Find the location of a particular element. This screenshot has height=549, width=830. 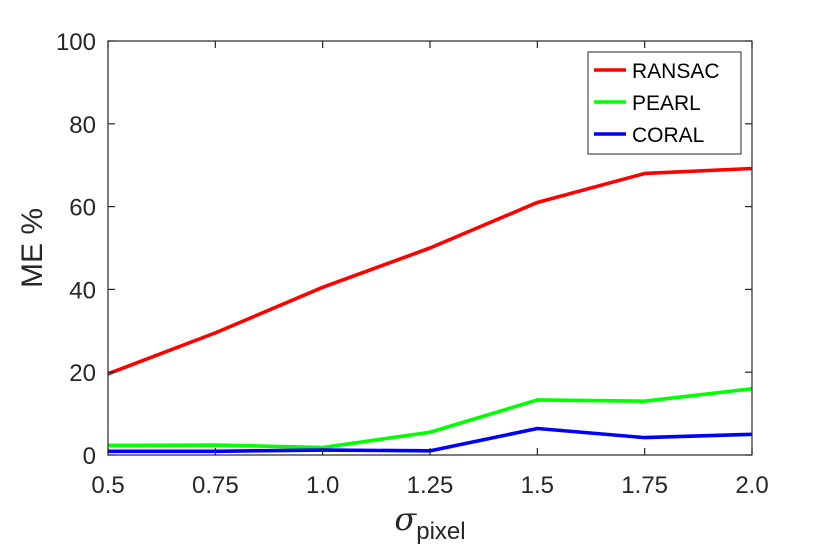

x-tick-label: 1.75 is located at coordinates (644, 485).